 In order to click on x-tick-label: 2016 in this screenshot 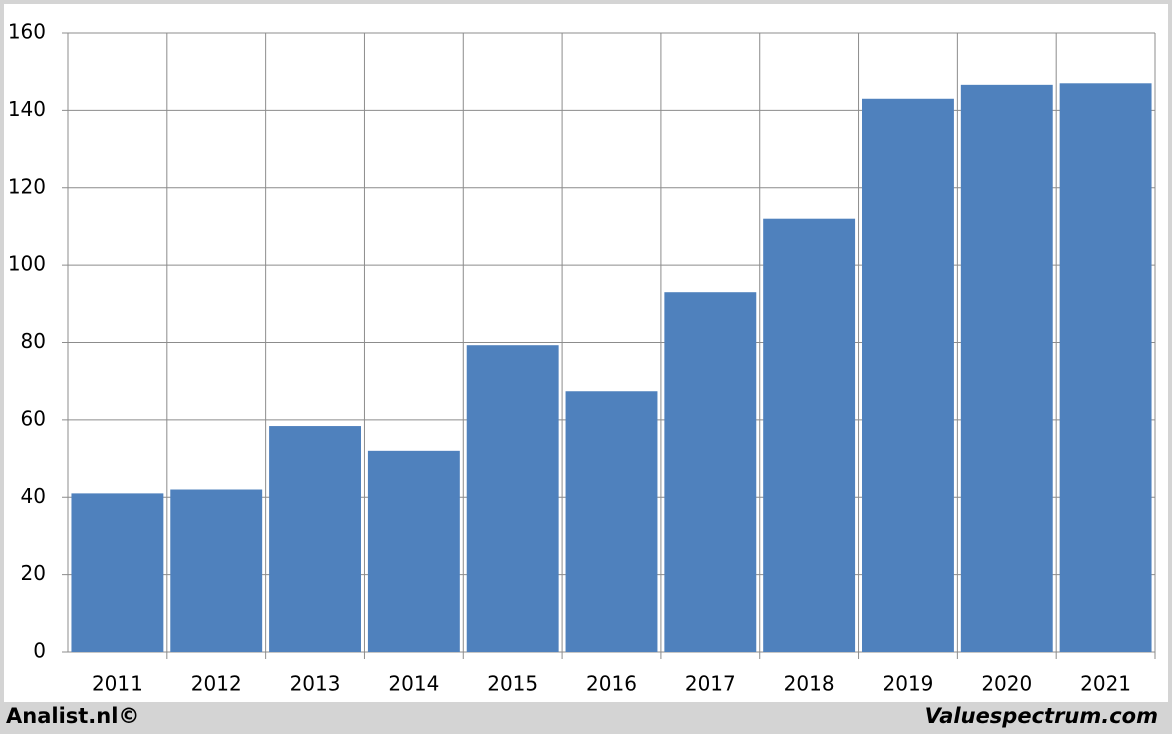, I will do `click(611, 684)`.